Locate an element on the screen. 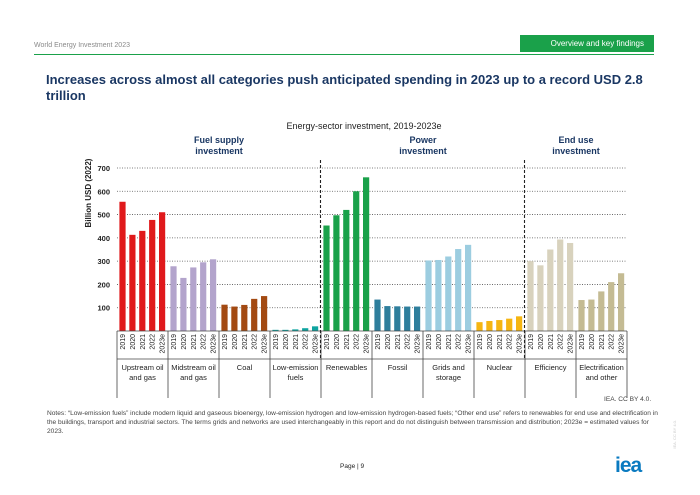  y-tick-label: 700 is located at coordinates (103, 168).